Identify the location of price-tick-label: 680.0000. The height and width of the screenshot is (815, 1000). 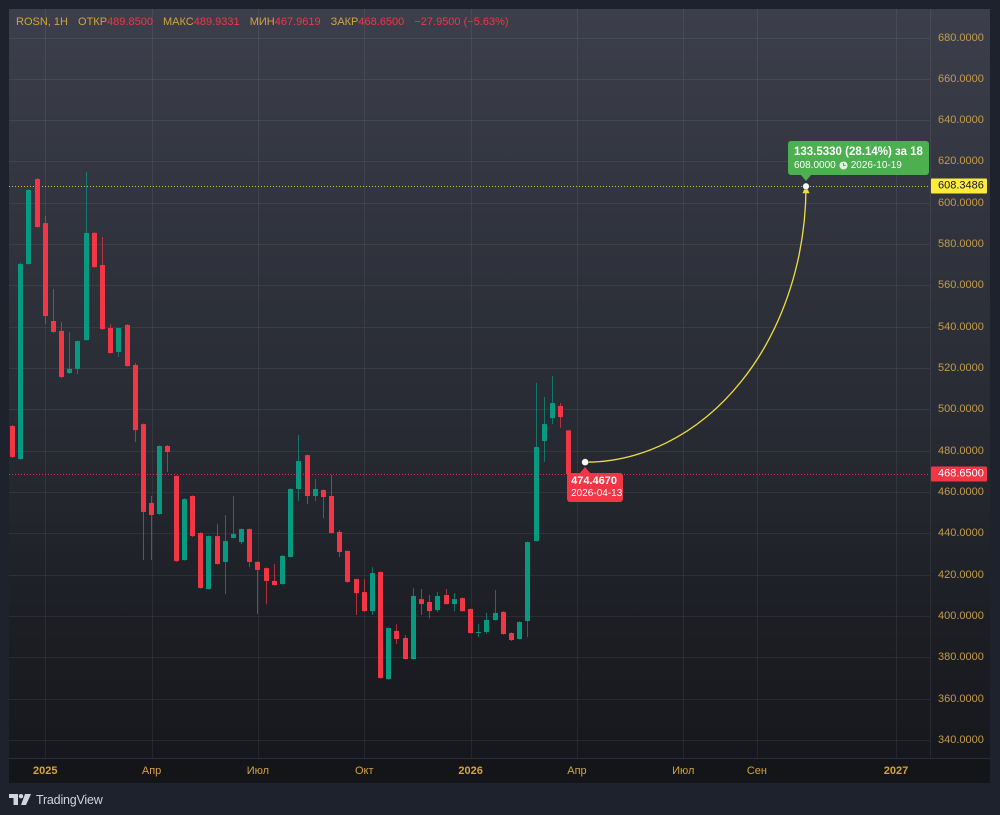
(961, 37).